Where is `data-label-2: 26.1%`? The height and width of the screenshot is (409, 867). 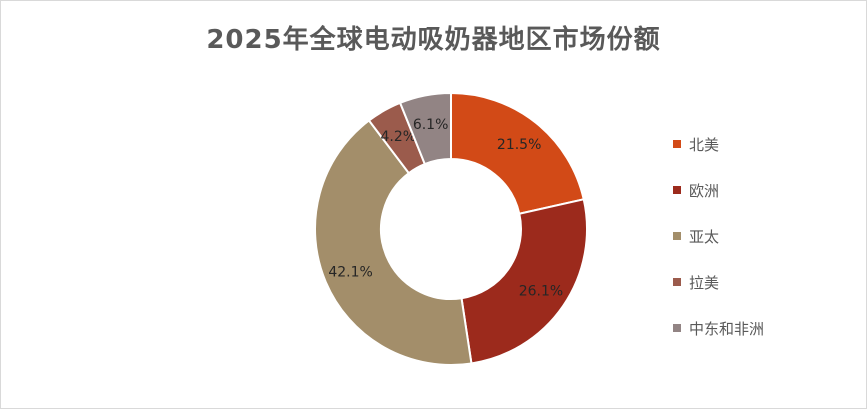
data-label-2: 26.1% is located at coordinates (541, 292).